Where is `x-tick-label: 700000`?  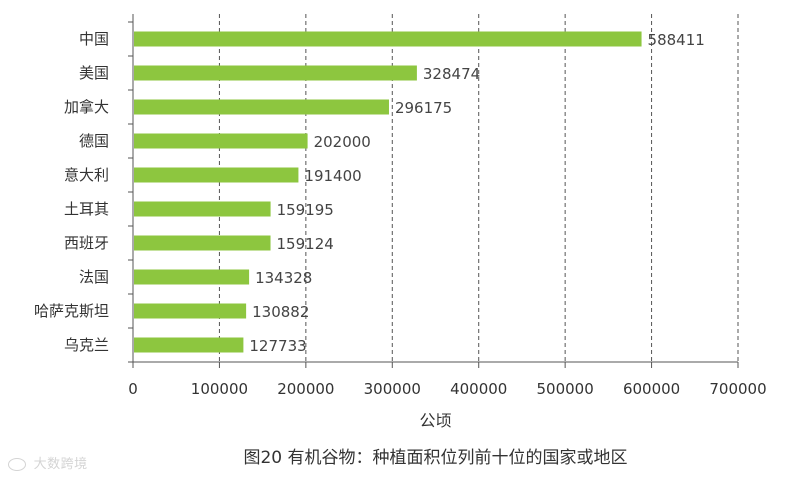
x-tick-label: 700000 is located at coordinates (737, 389).